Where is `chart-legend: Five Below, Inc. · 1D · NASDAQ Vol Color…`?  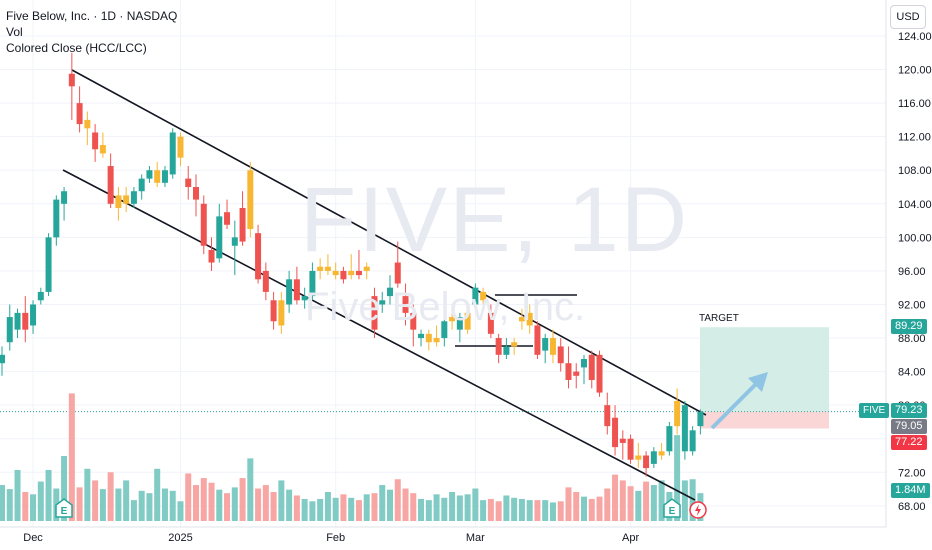
chart-legend: Five Below, Inc. · 1D · NASDAQ Vol Color… is located at coordinates (91, 32).